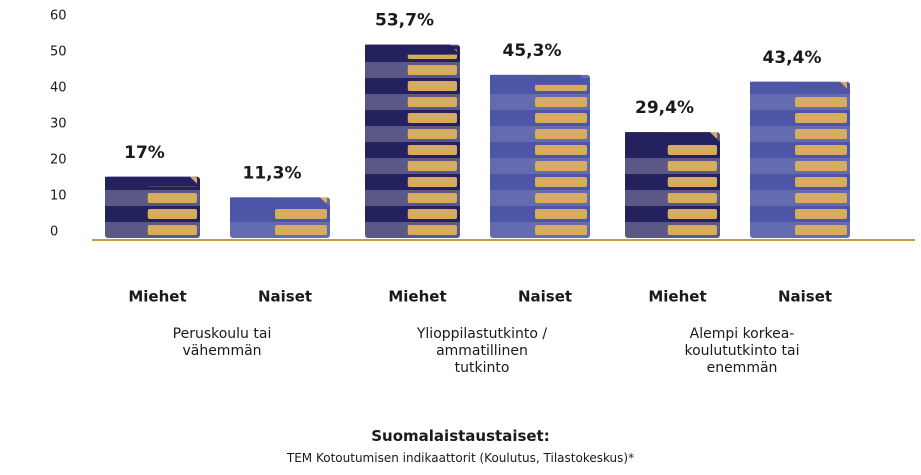 This screenshot has height=475, width=921. What do you see at coordinates (58, 88) in the screenshot?
I see `y-tick-label: 40` at bounding box center [58, 88].